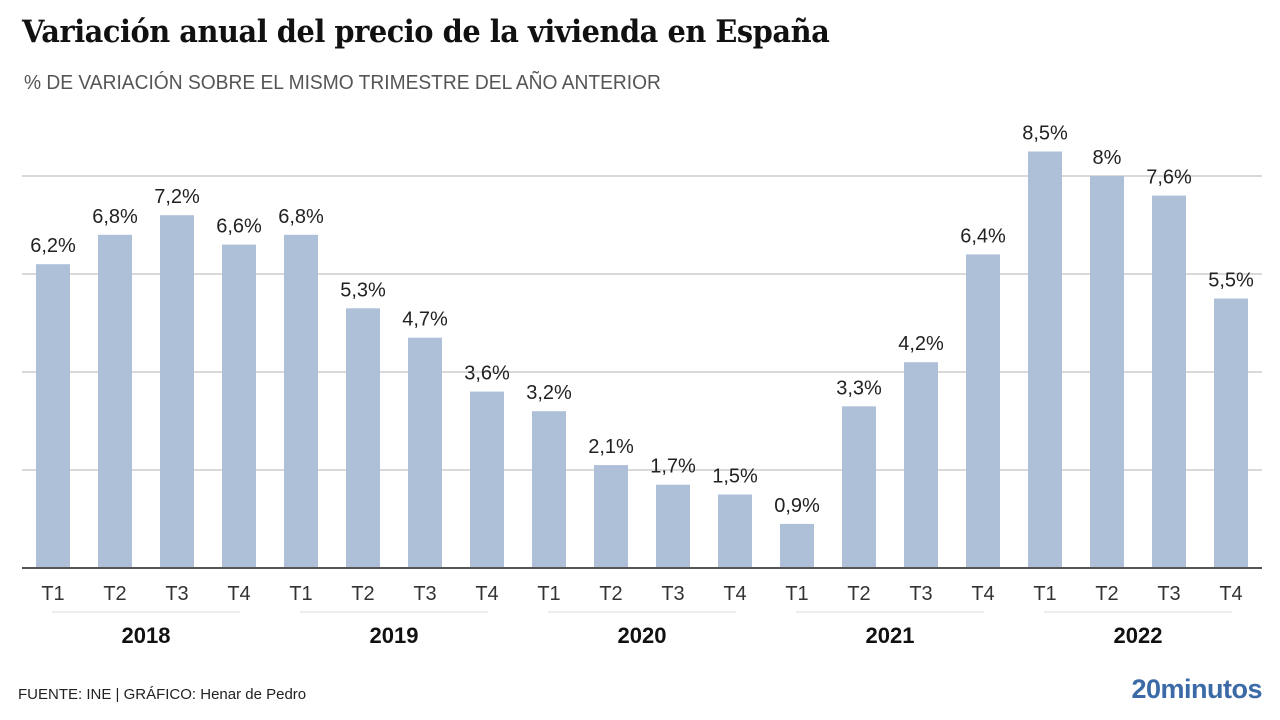  I want to click on data-label: 7,6%, so click(1169, 178).